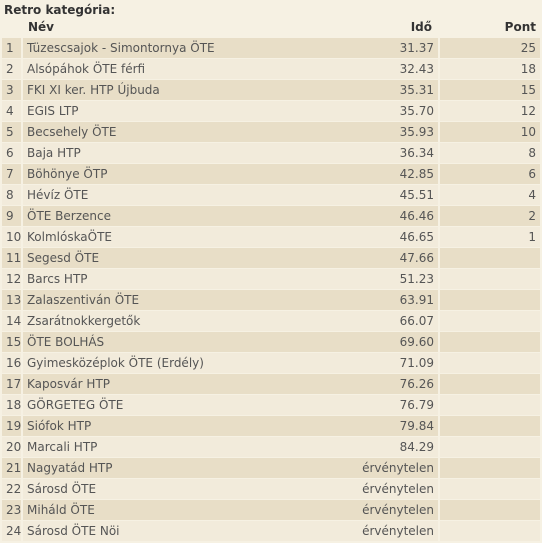 This screenshot has width=542, height=543. I want to click on name-cell: Becsehely ÖTE, so click(178, 132).